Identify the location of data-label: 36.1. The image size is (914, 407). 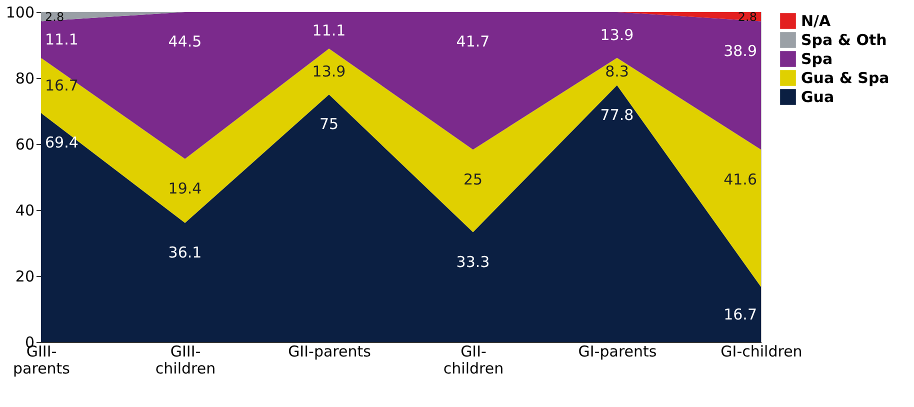
(185, 253).